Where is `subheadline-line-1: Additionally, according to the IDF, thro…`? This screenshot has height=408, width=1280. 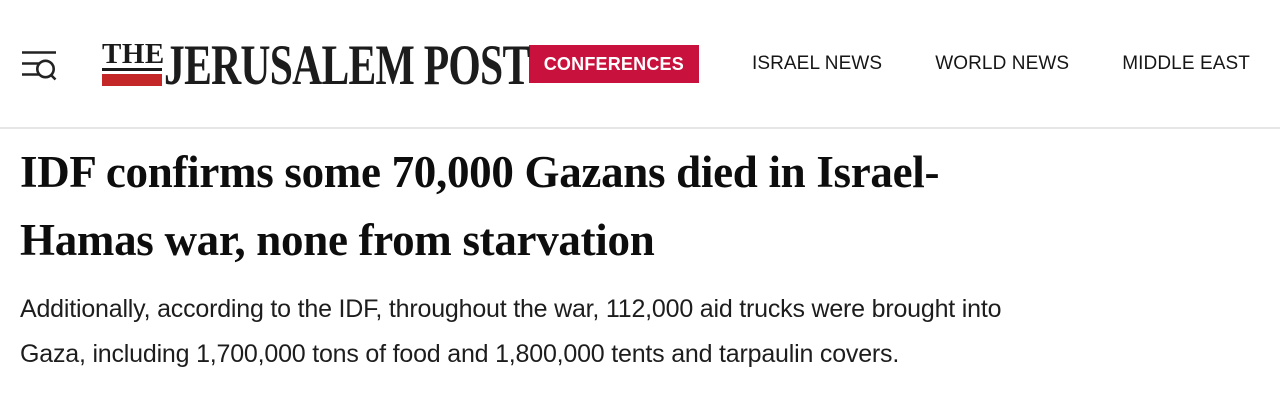 subheadline-line-1: Additionally, according to the IDF, thro… is located at coordinates (511, 309).